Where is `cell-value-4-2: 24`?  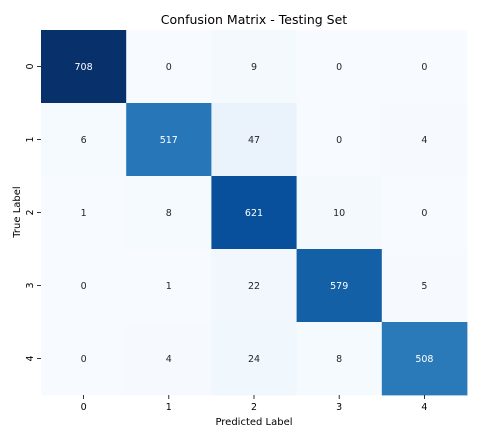 cell-value-4-2: 24 is located at coordinates (254, 359).